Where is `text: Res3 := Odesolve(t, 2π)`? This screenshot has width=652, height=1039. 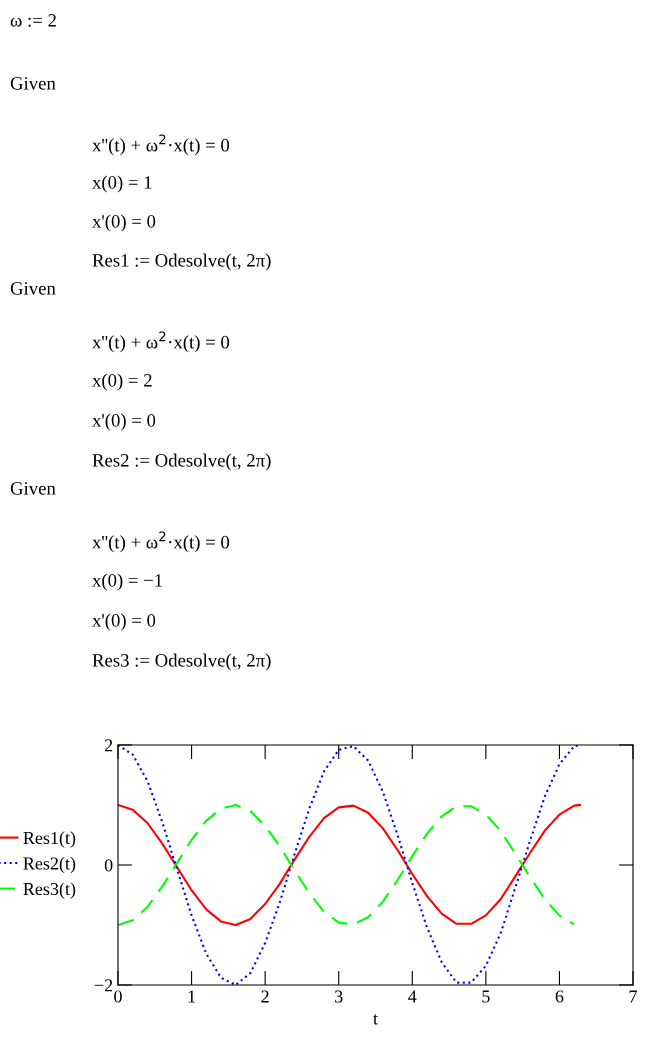
text: Res3 := Odesolve(t, 2π) is located at coordinates (181, 662).